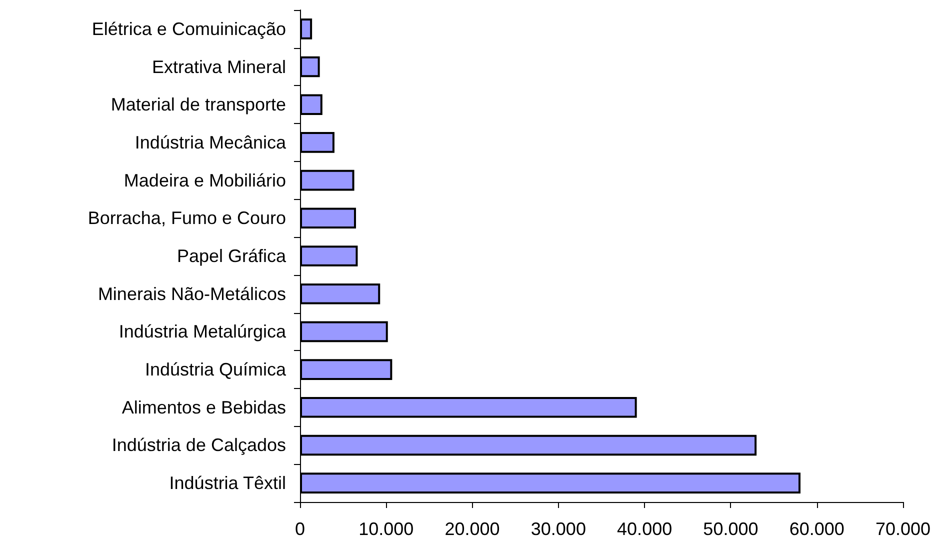 The width and height of the screenshot is (941, 549). What do you see at coordinates (199, 445) in the screenshot?
I see `y-tick-label: Indústria de Calçados` at bounding box center [199, 445].